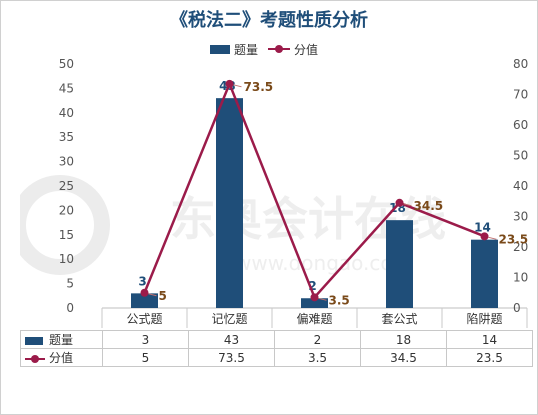  Describe the element at coordinates (145, 357) in the screenshot. I see `table-cell: 5` at that location.